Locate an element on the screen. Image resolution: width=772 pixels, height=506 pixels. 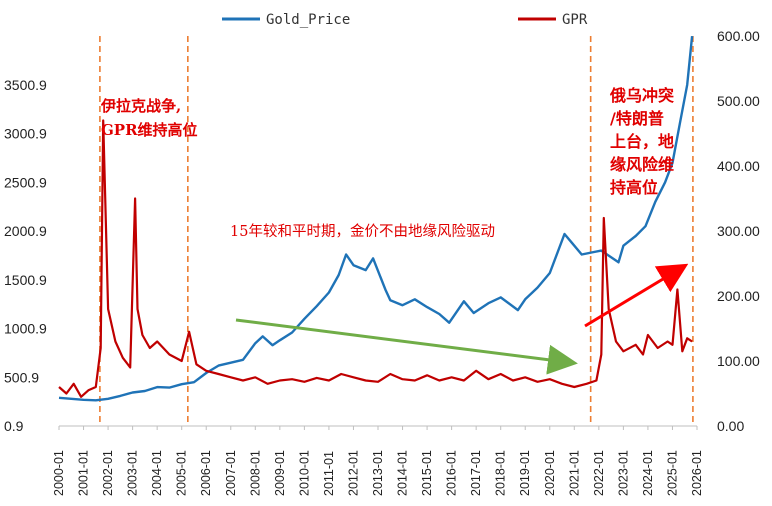
iraq-war-annotation-line2: GPR维持高位 is located at coordinates (149, 130).